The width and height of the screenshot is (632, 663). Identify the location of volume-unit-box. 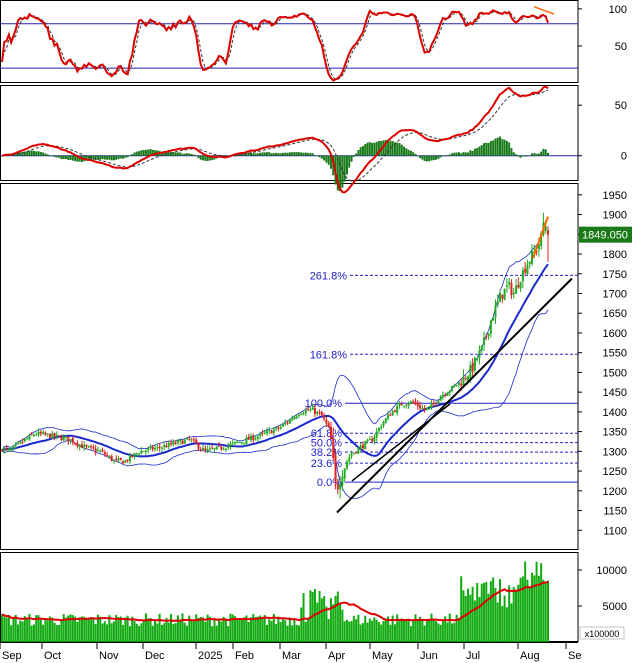
(602, 633).